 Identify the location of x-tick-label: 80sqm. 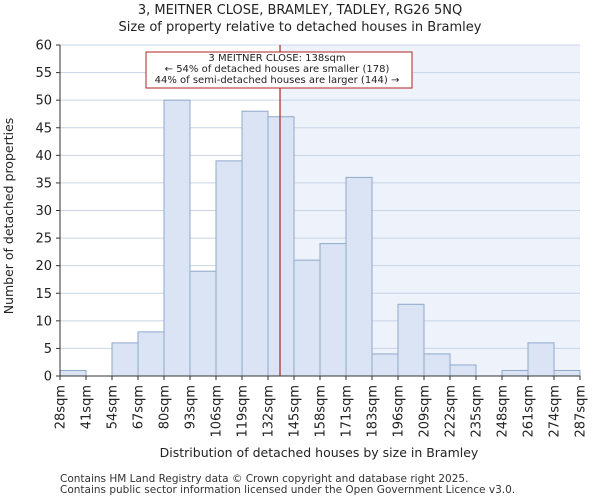
(165, 407).